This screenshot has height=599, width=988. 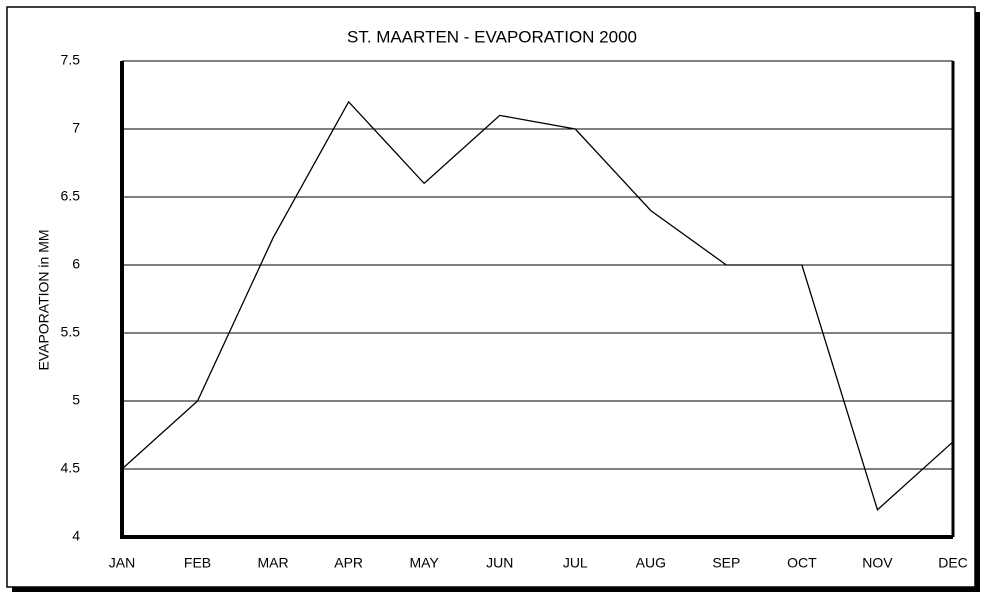 What do you see at coordinates (425, 563) in the screenshot?
I see `x-tick-label: MAY` at bounding box center [425, 563].